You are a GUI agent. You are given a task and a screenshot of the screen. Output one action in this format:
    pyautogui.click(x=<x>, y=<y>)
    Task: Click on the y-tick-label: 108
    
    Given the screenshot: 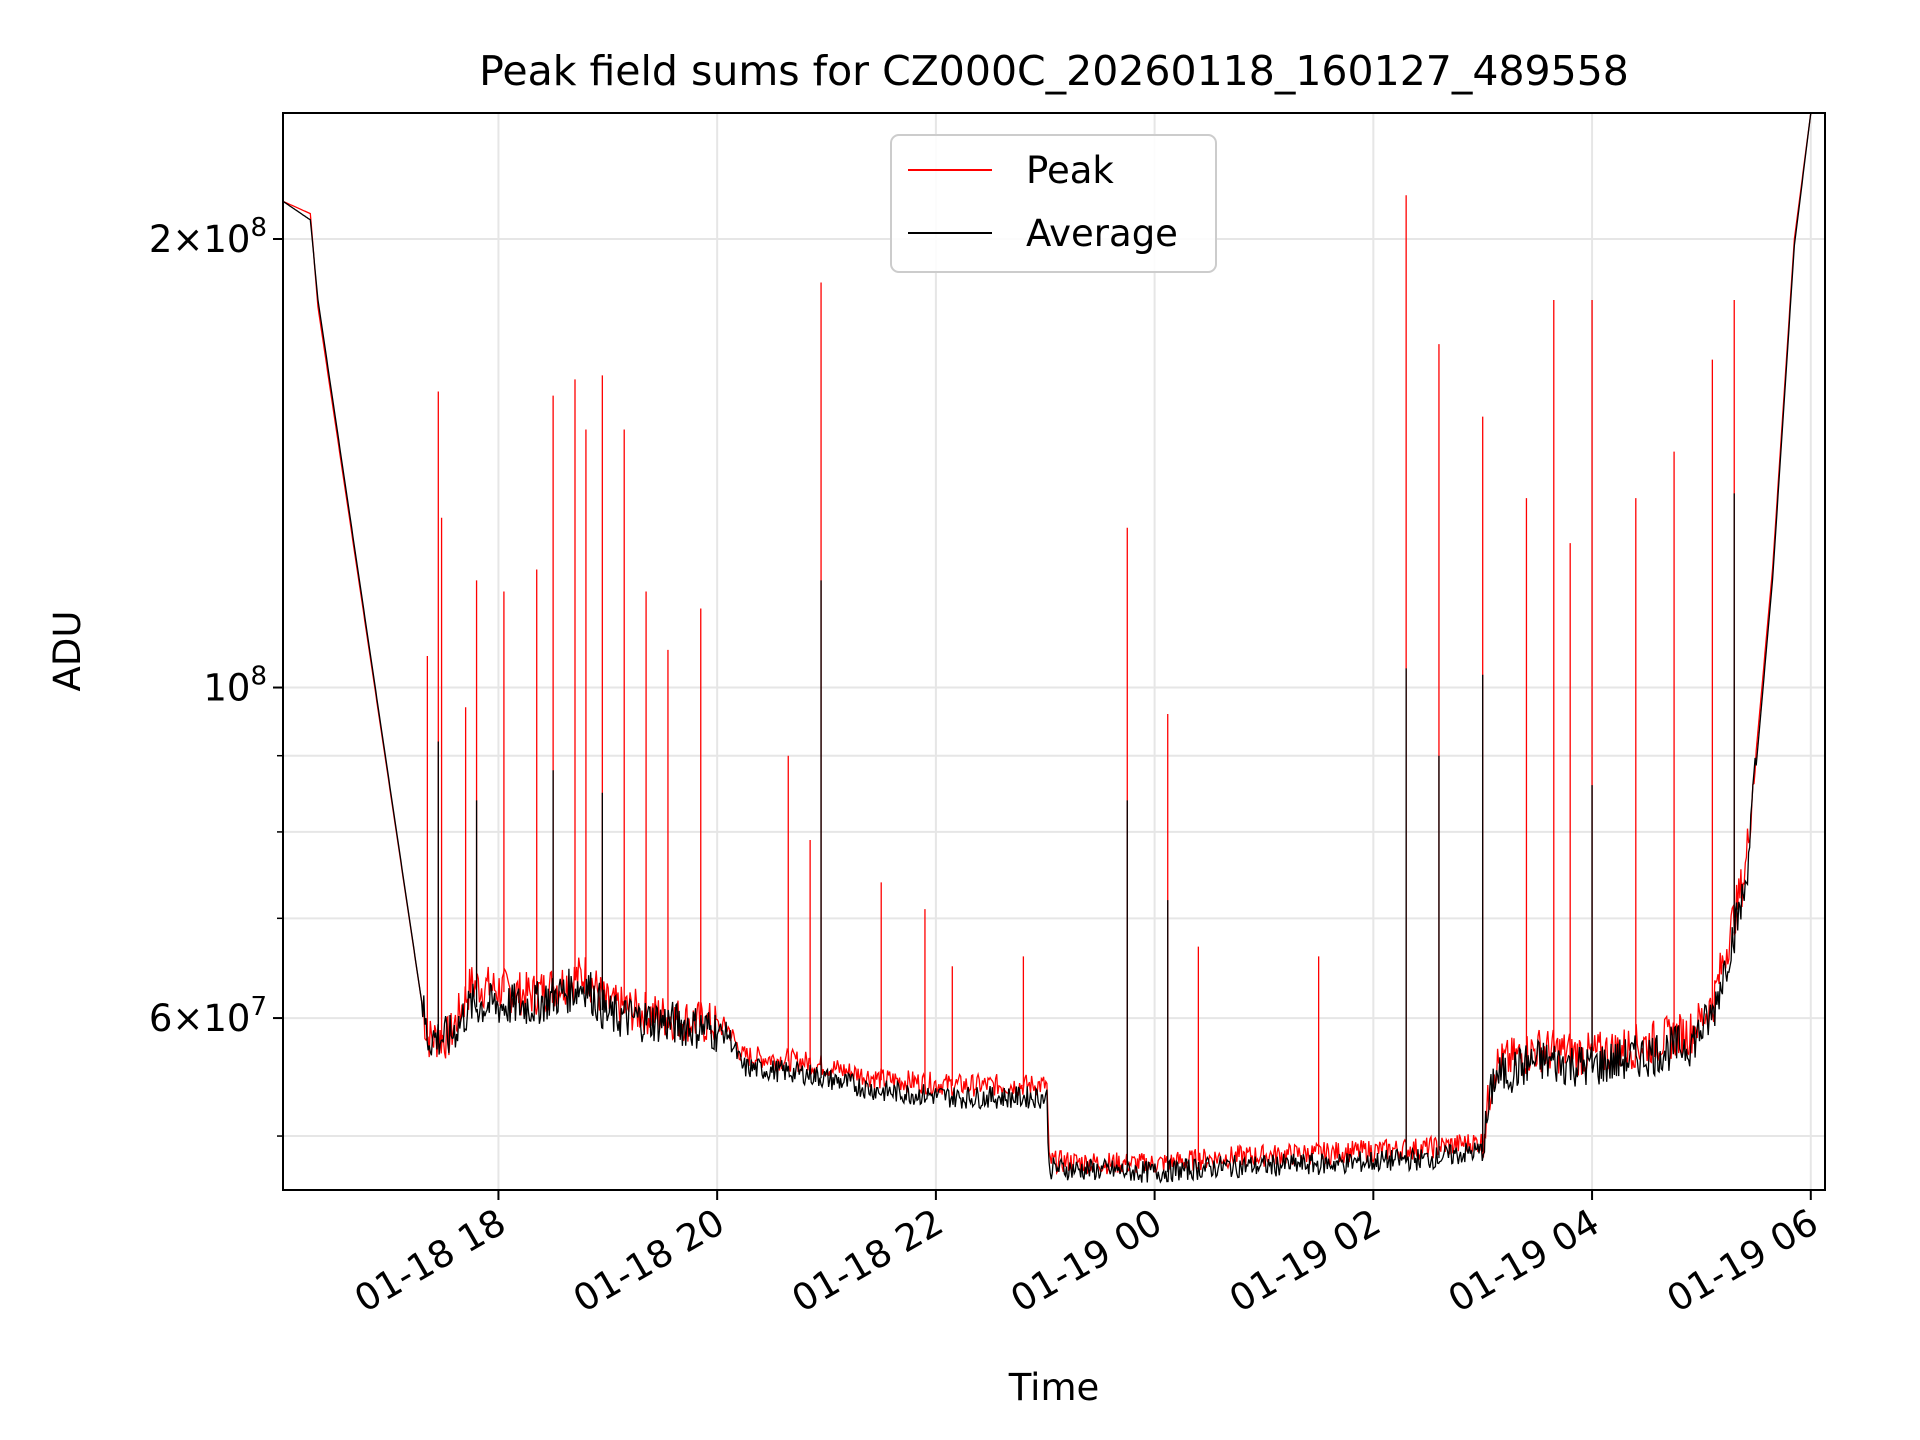 What is the action you would take?
    pyautogui.click(x=235, y=686)
    